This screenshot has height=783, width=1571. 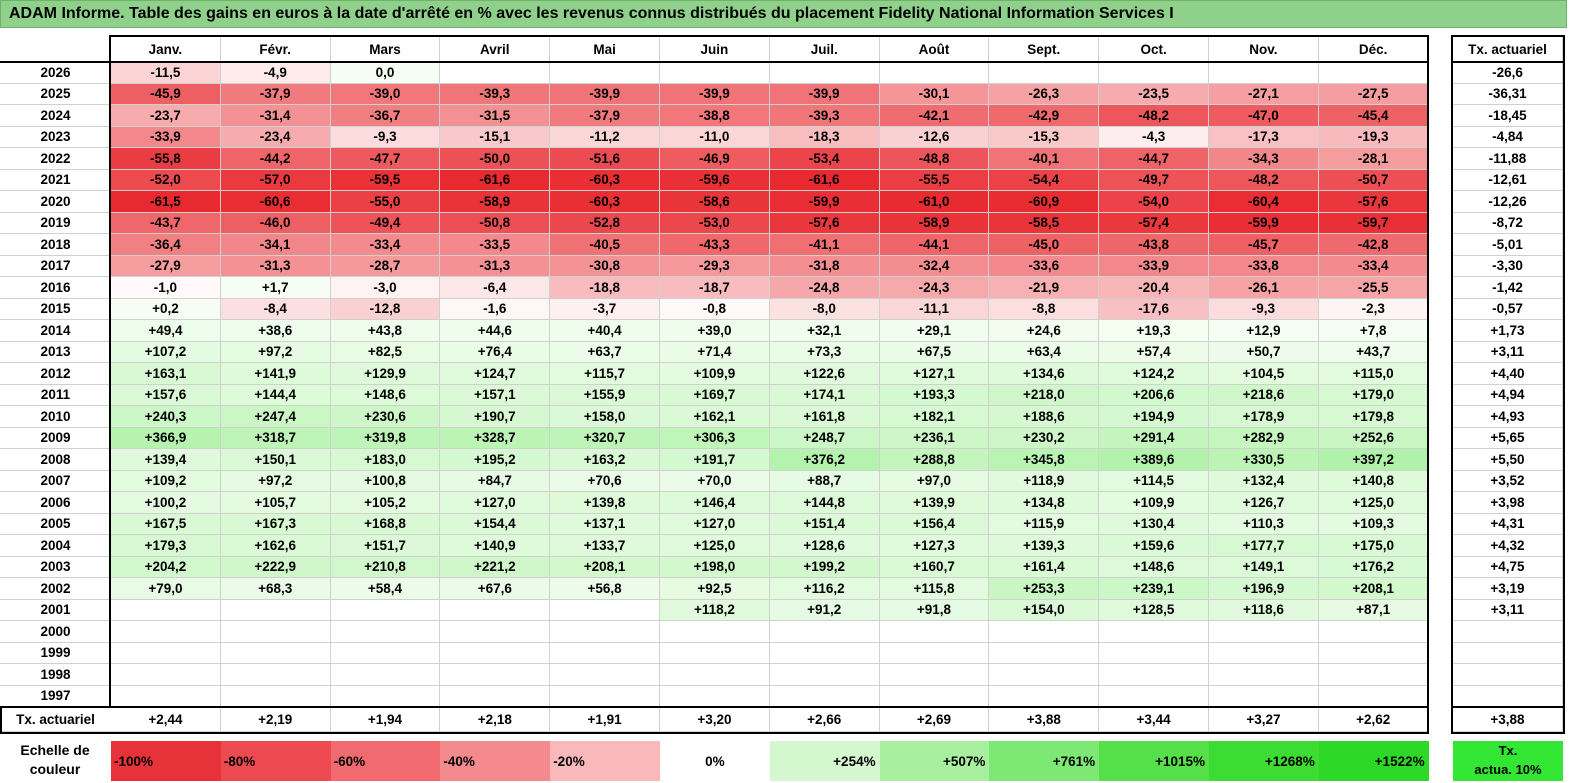 I want to click on table-cell: +162,1, so click(x=715, y=417).